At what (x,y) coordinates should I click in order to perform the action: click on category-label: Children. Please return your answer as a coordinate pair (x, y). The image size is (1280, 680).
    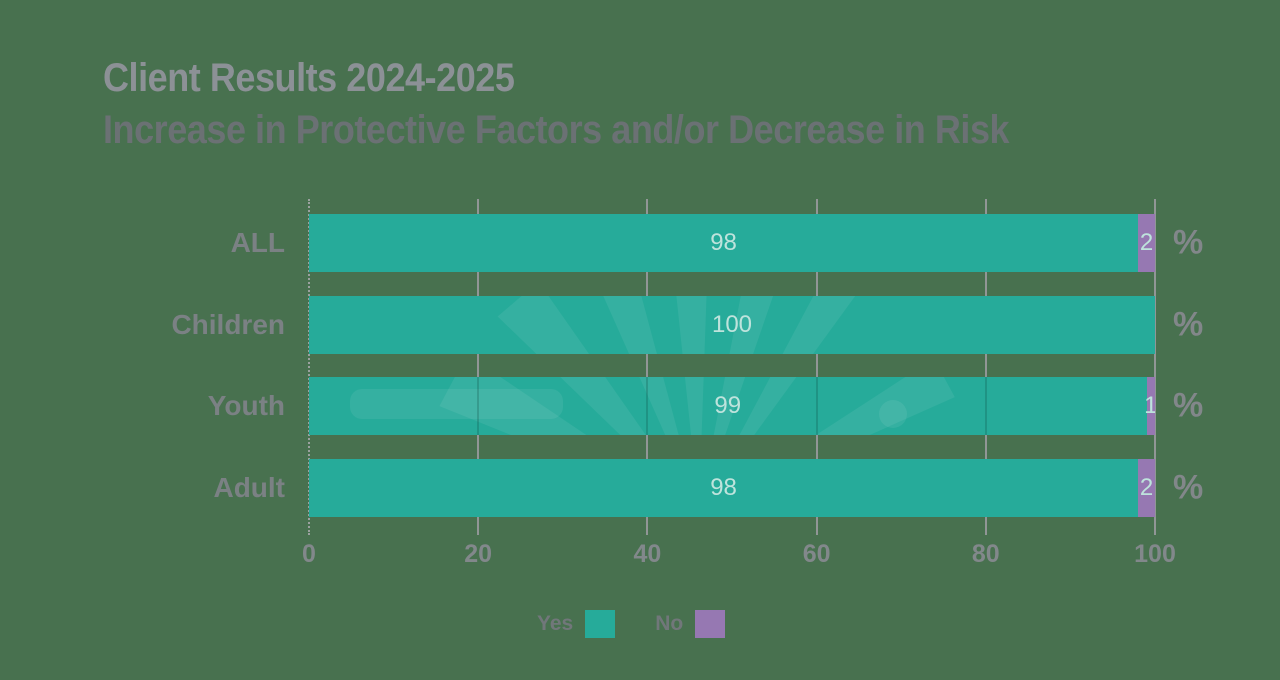
    Looking at the image, I should click on (228, 324).